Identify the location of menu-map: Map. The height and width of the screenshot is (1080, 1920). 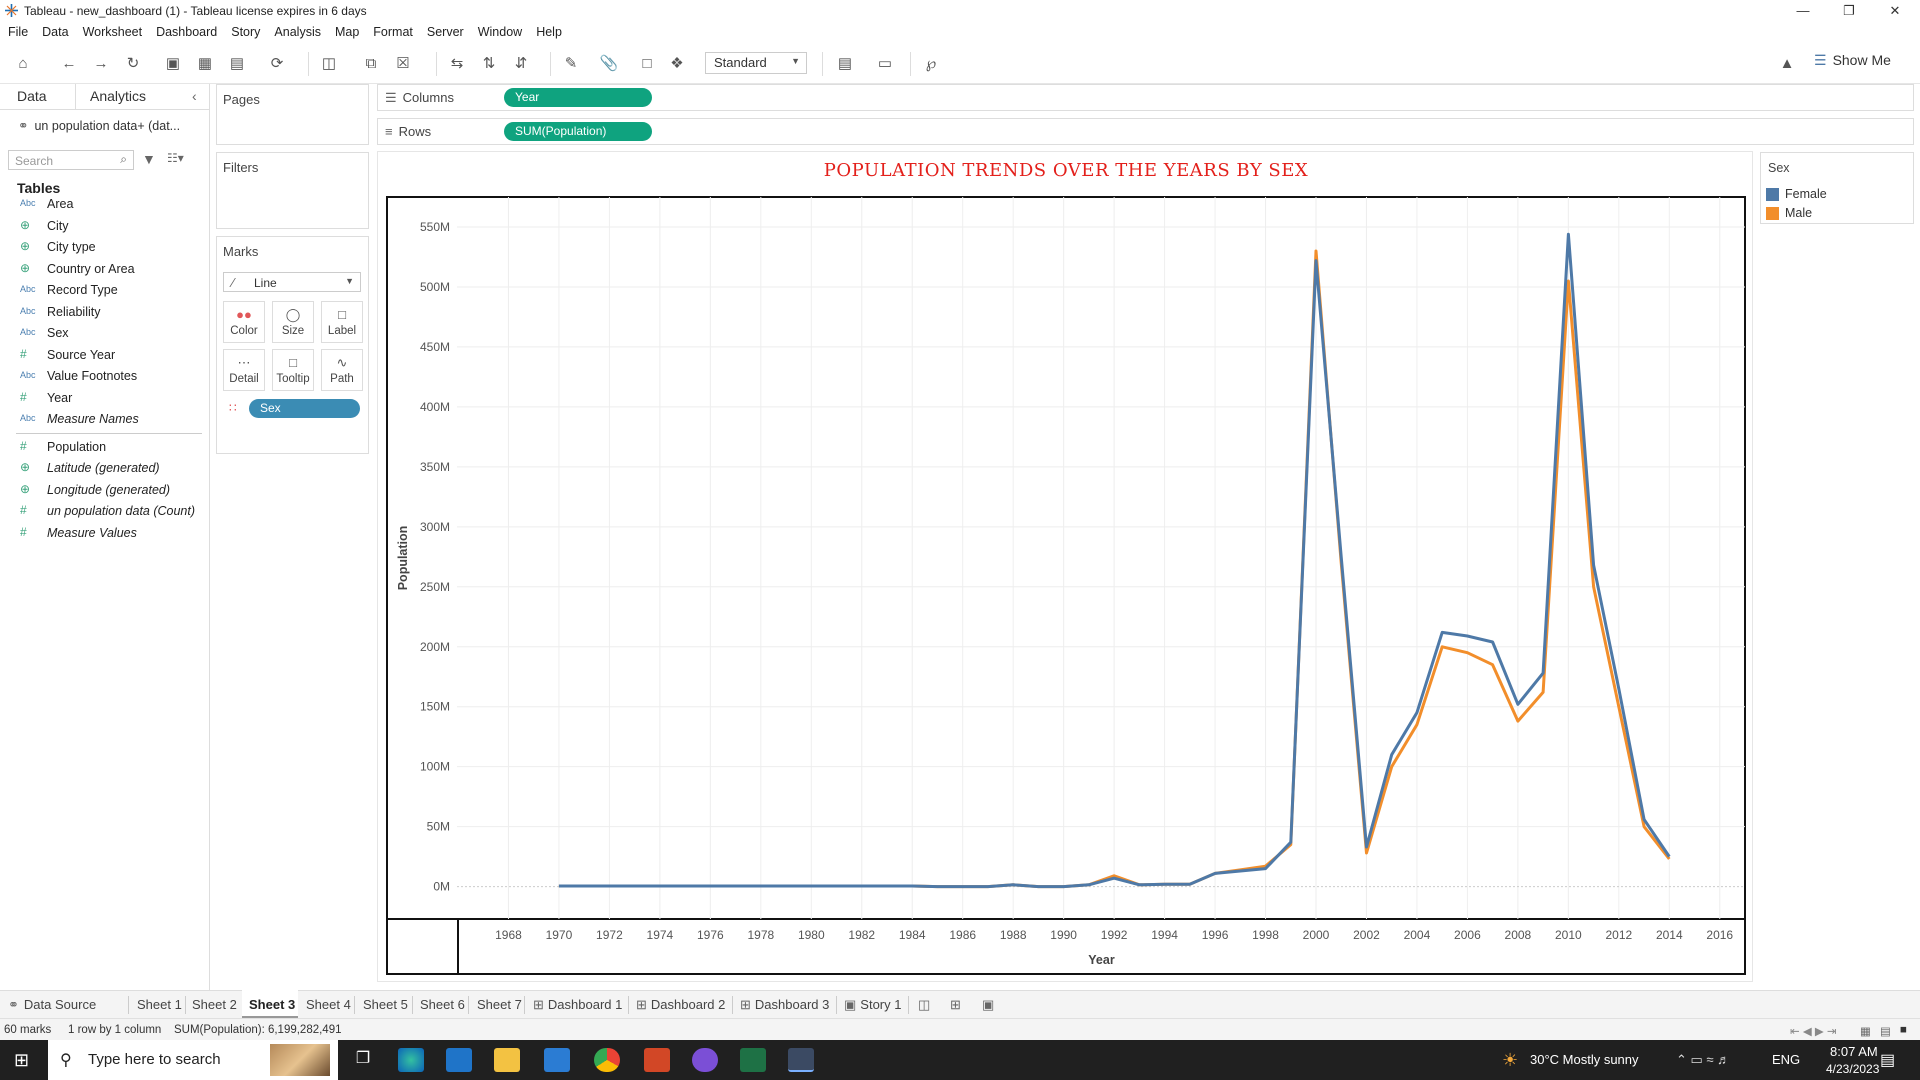
(347, 32).